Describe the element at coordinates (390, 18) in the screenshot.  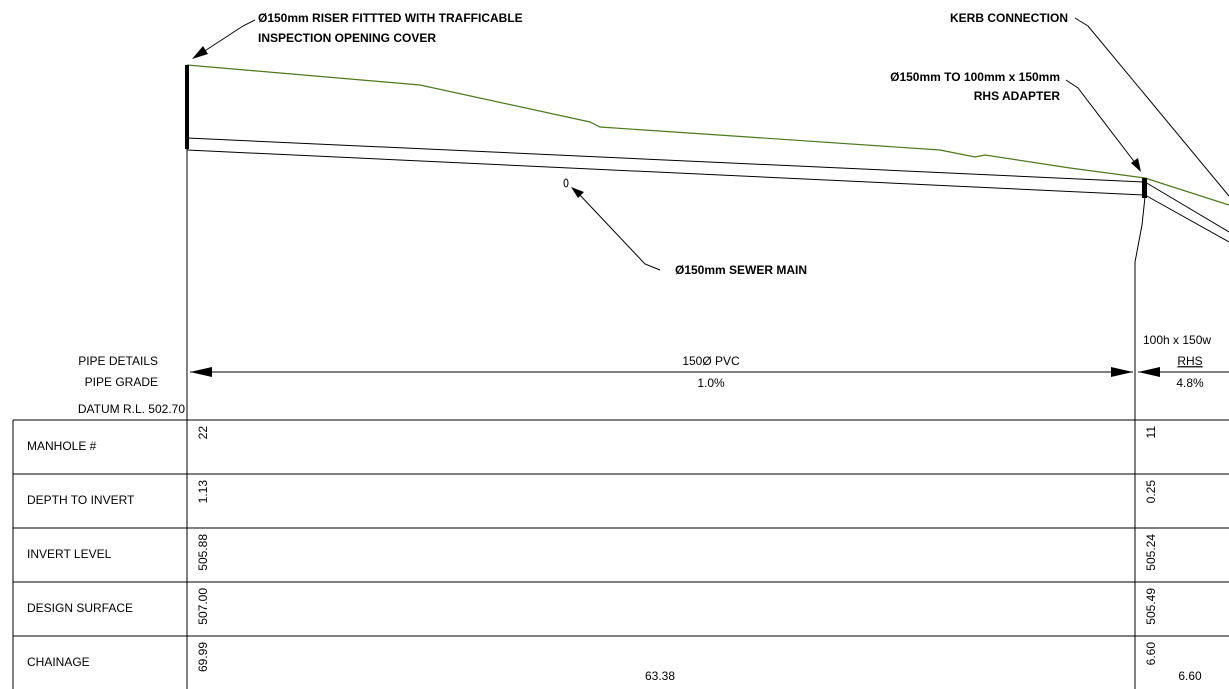
I see `annotation: Ø150mm RISER FITTTED WITH TRAFFICABLE` at that location.